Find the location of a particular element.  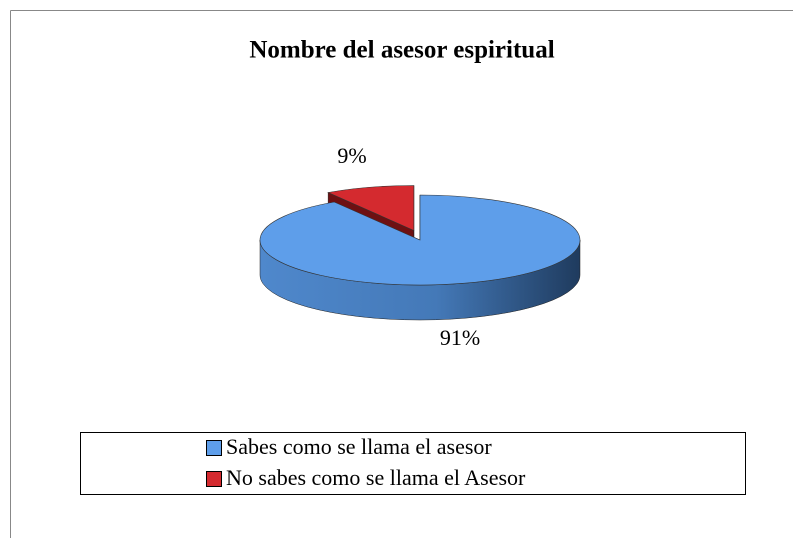

legend-label: Sabes como se llama el asesor is located at coordinates (359, 446).